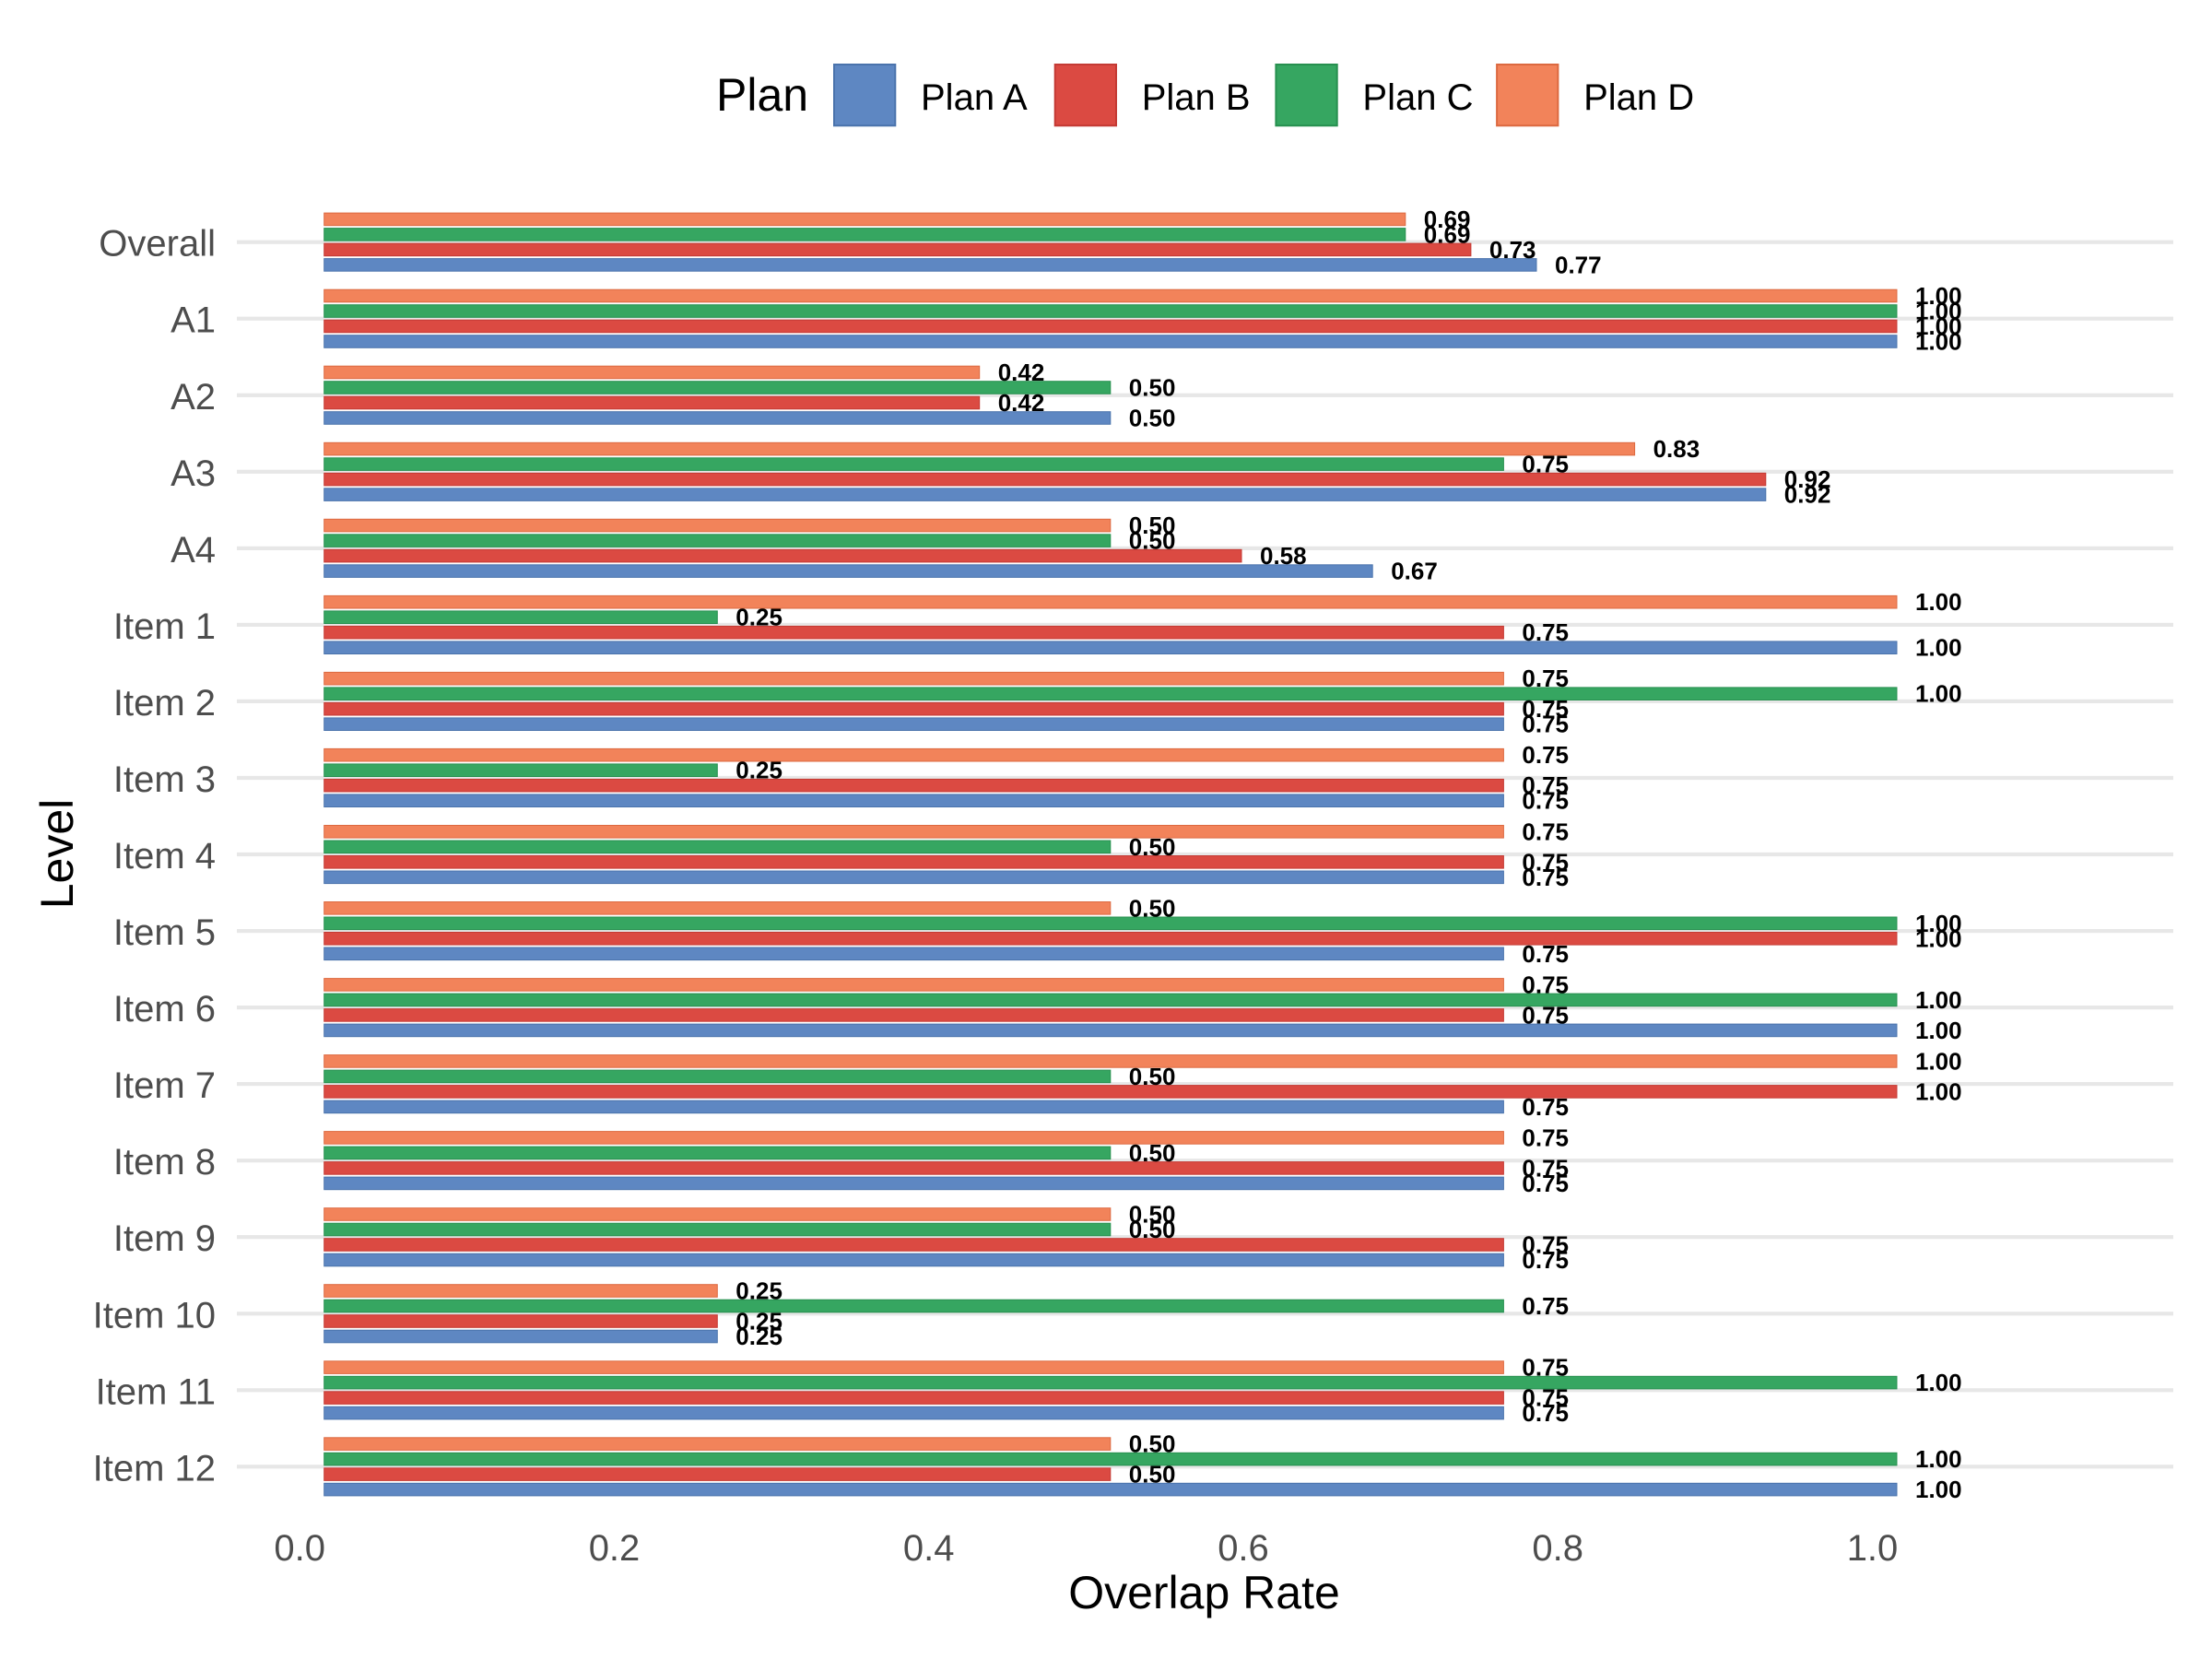  Describe the element at coordinates (156, 1391) in the screenshot. I see `svg-text: Item 11` at that location.